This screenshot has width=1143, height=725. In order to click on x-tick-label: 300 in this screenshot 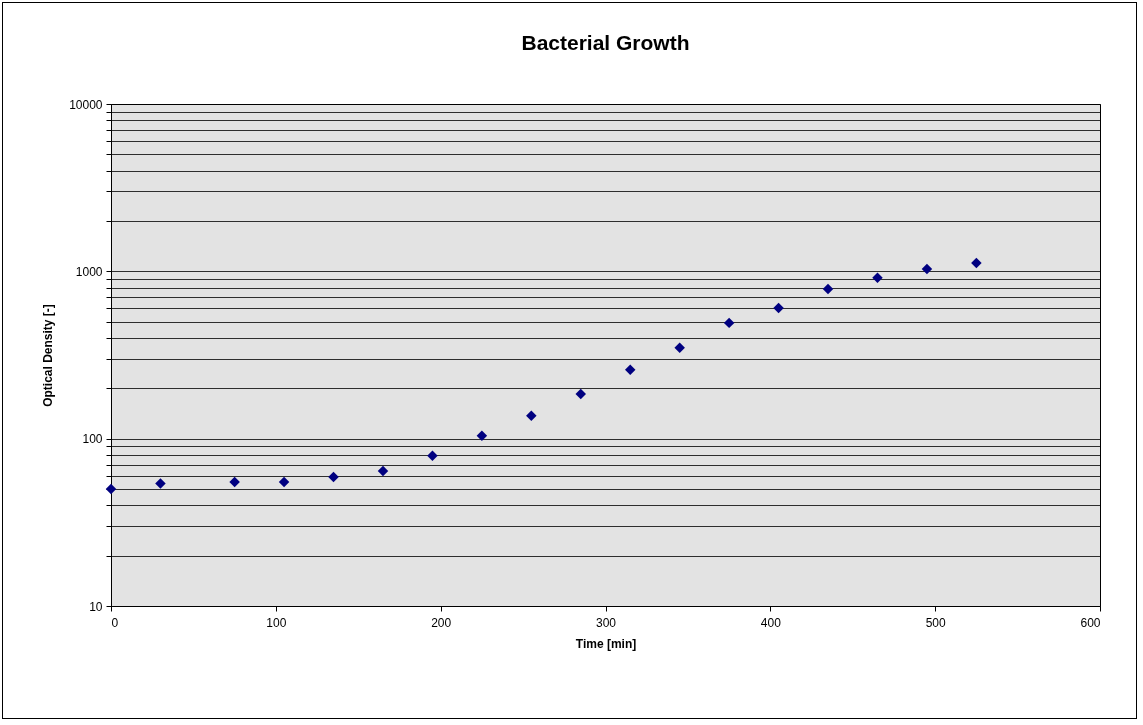, I will do `click(606, 622)`.